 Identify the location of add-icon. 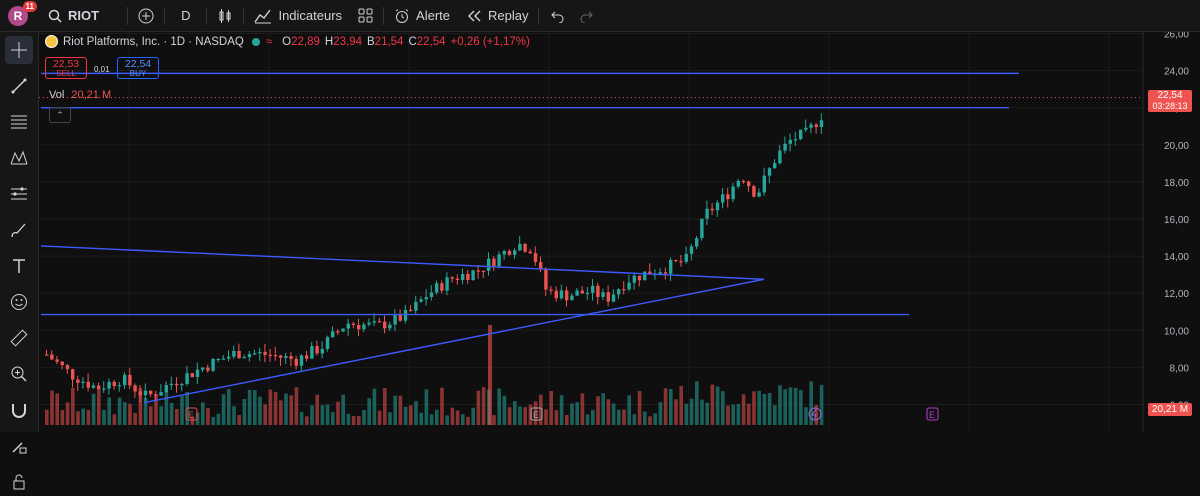
(146, 15).